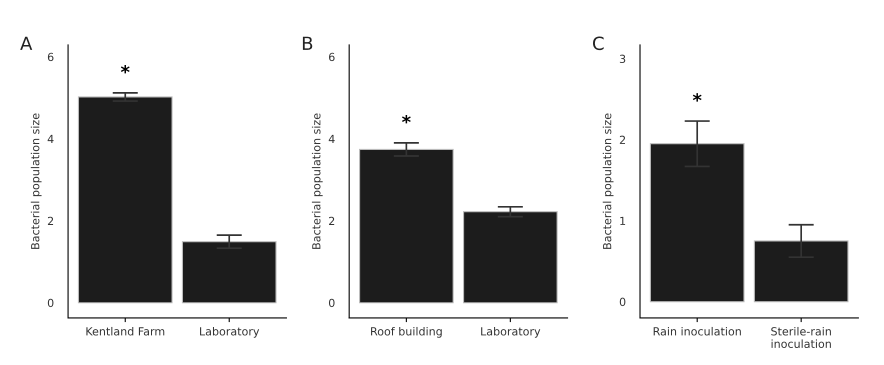 This screenshot has width=884, height=365. Describe the element at coordinates (598, 43) in the screenshot. I see `chart-title: C` at that location.